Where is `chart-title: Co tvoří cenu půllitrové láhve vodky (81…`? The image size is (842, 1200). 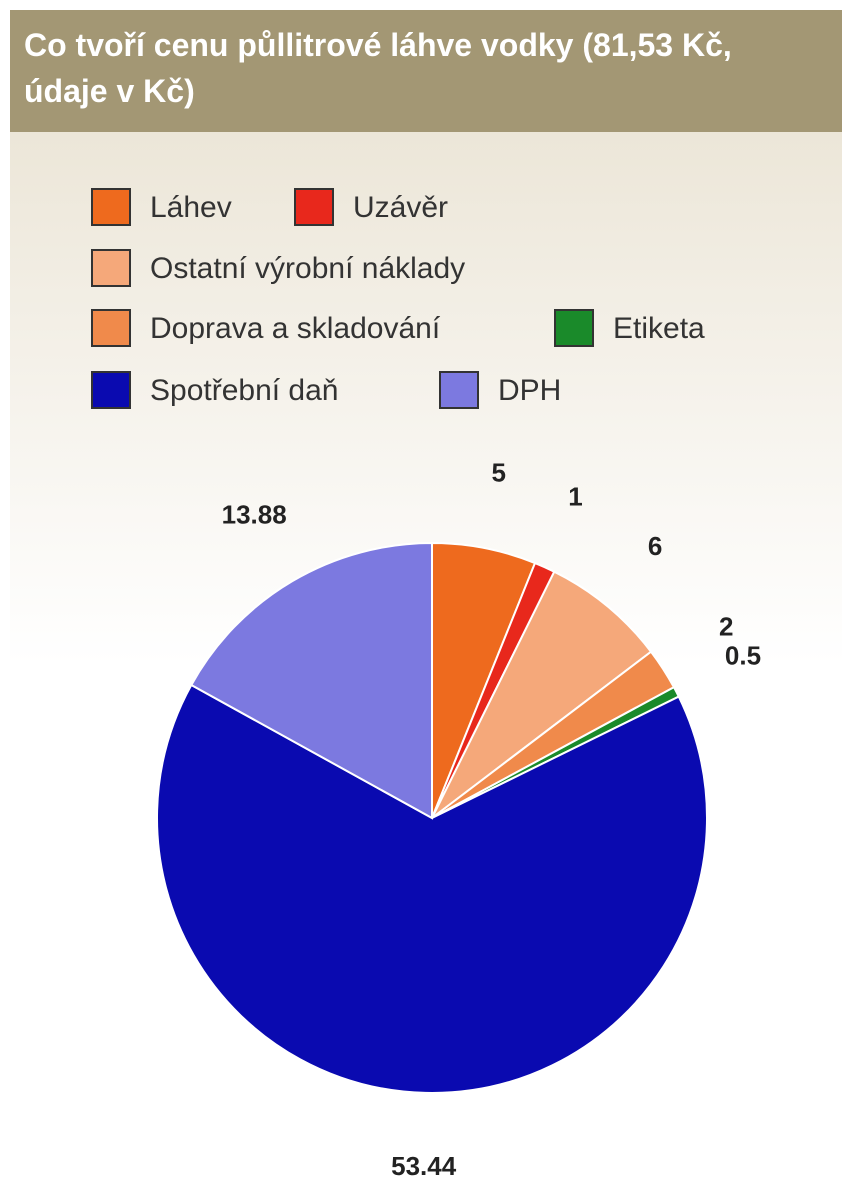 chart-title: Co tvoří cenu půllitrové láhve vodky (81… is located at coordinates (378, 68).